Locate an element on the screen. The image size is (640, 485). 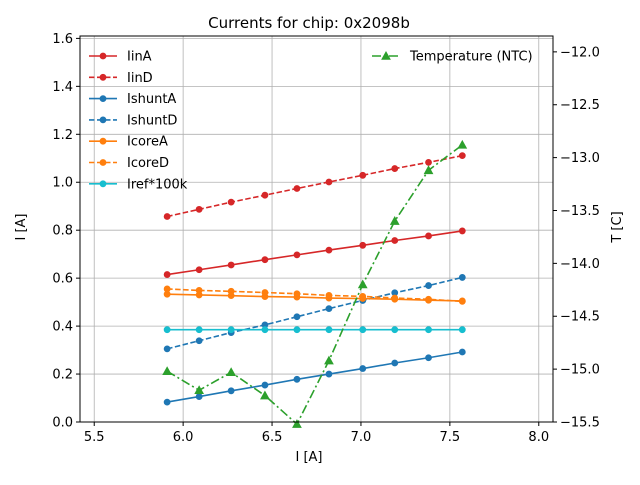
legend-item: Iref*100k is located at coordinates (138, 184).